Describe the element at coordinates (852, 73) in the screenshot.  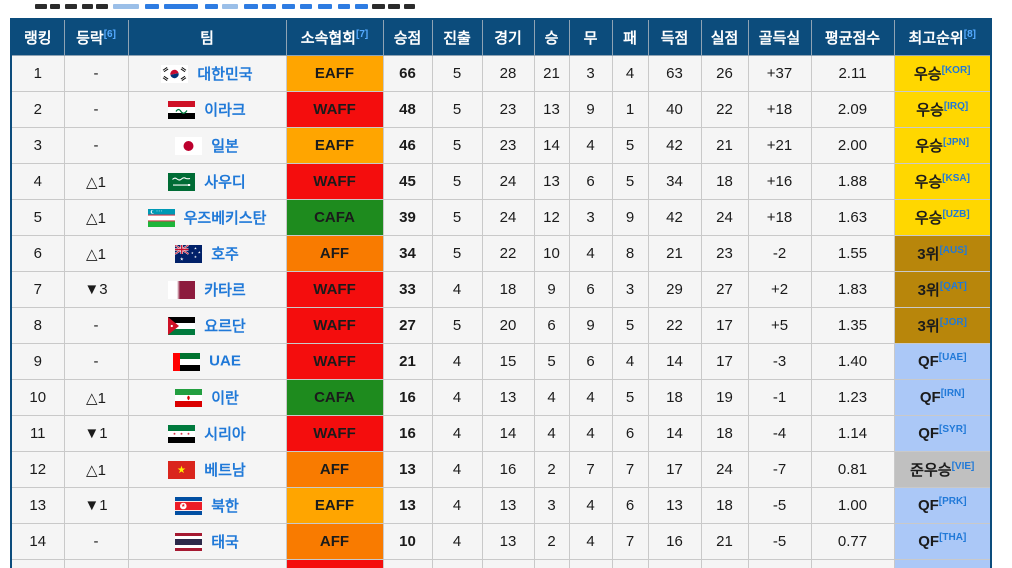
I see `avg-points-cell: 2.11` at that location.